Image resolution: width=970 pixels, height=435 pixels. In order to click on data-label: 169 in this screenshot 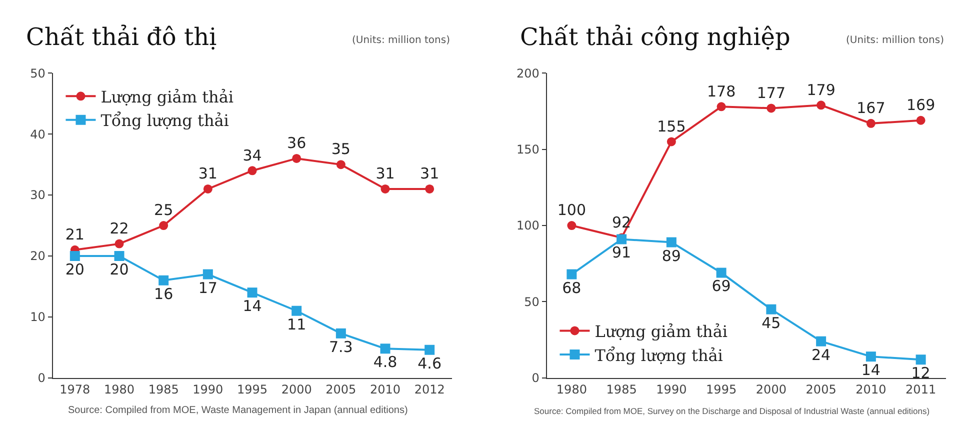, I will do `click(921, 105)`.